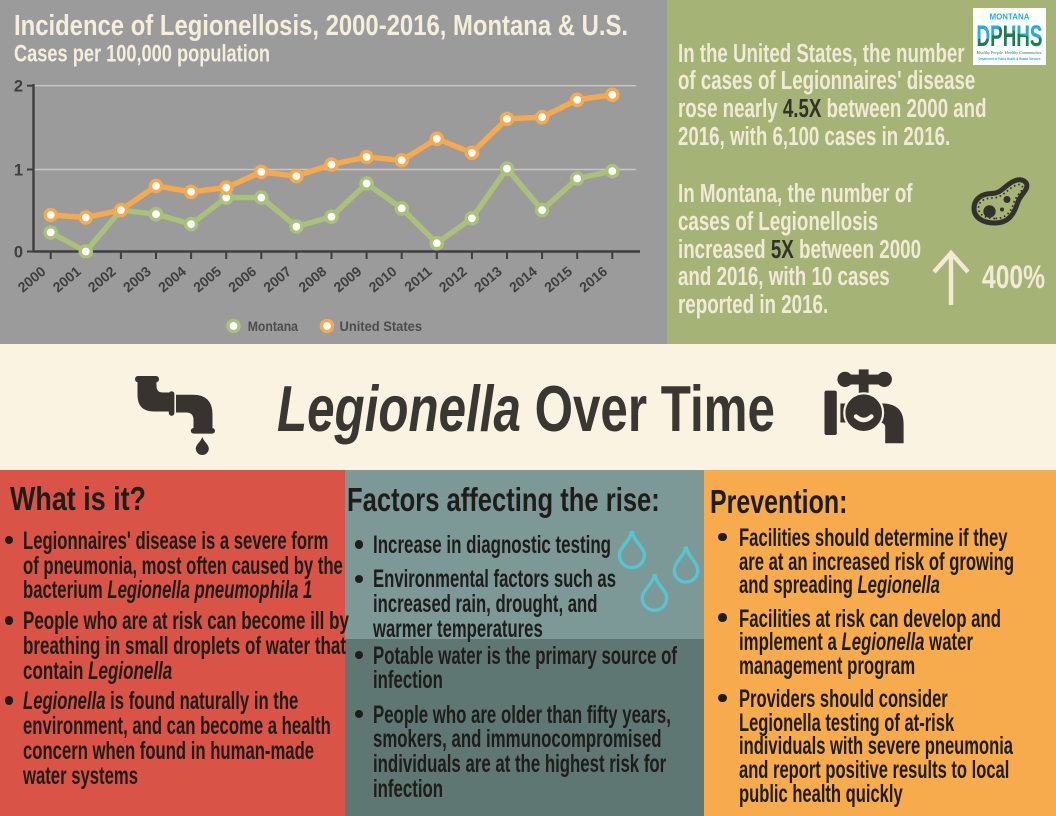  I want to click on svg-text: 1, so click(18, 171).